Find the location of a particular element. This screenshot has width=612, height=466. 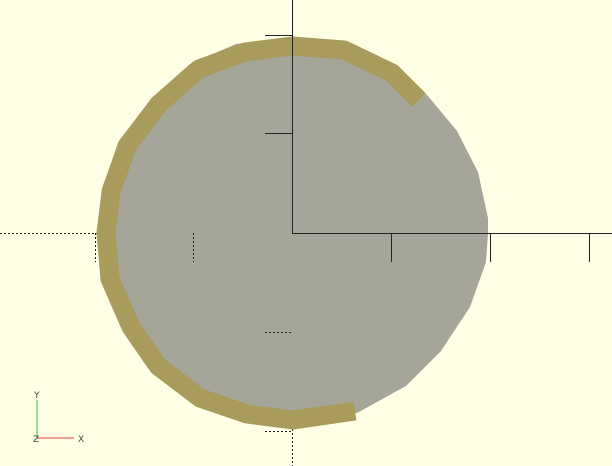

axis-indicator-y-label: Y is located at coordinates (36, 396).